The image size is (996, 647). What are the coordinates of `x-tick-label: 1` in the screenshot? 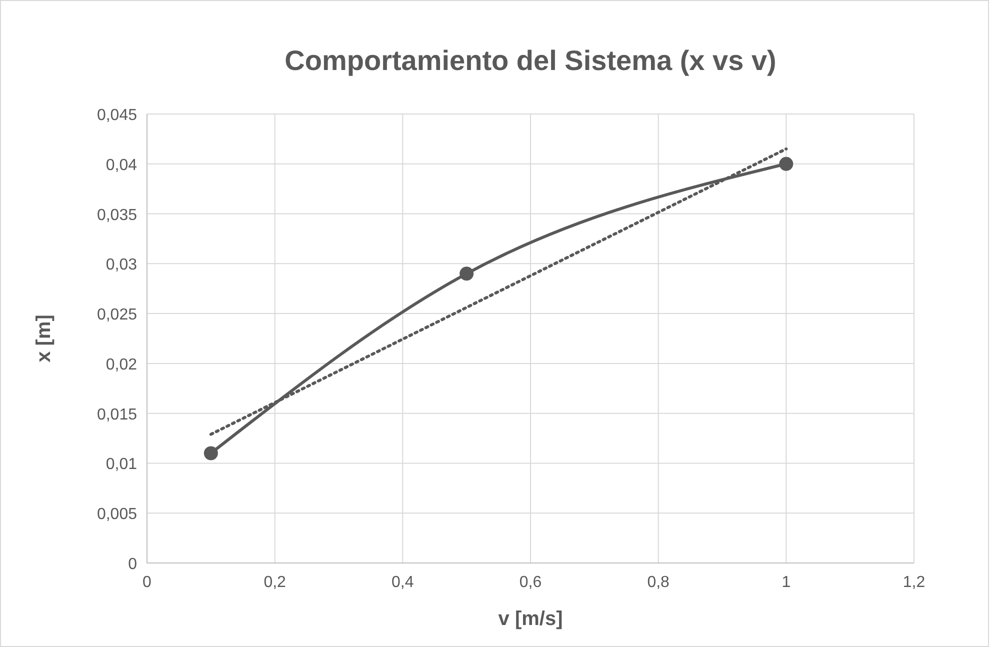 It's located at (786, 582).